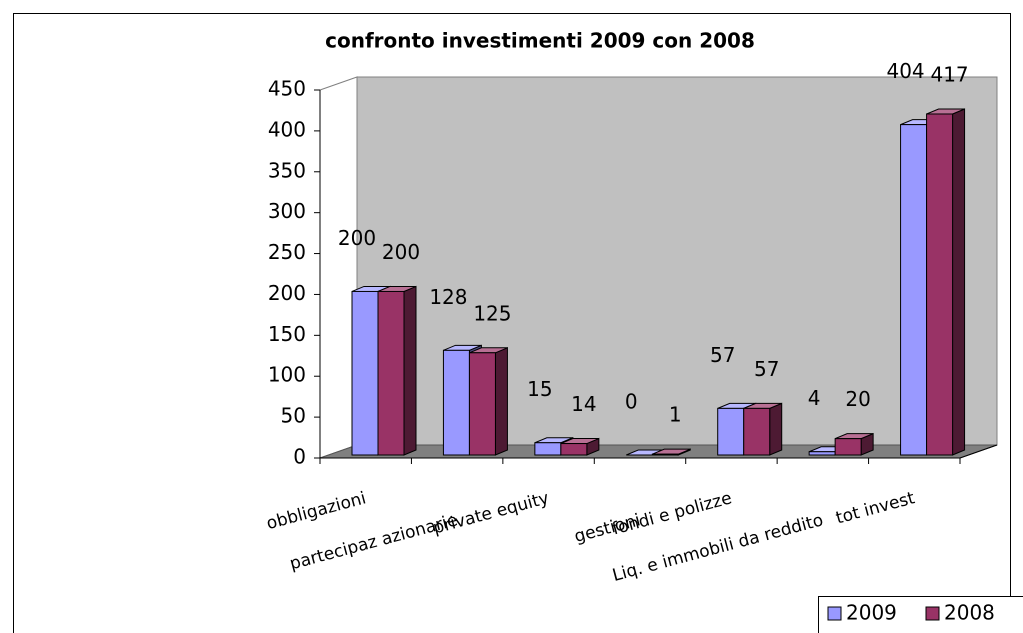  Describe the element at coordinates (287, 211) in the screenshot. I see `y-tick-label: 300` at that location.